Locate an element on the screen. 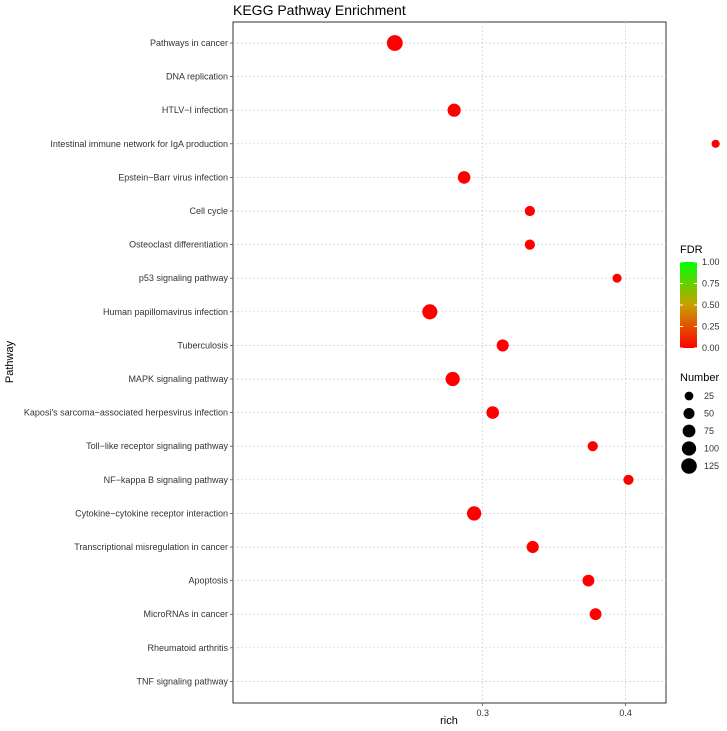  fdr-tick-label: 0.00 is located at coordinates (711, 348).